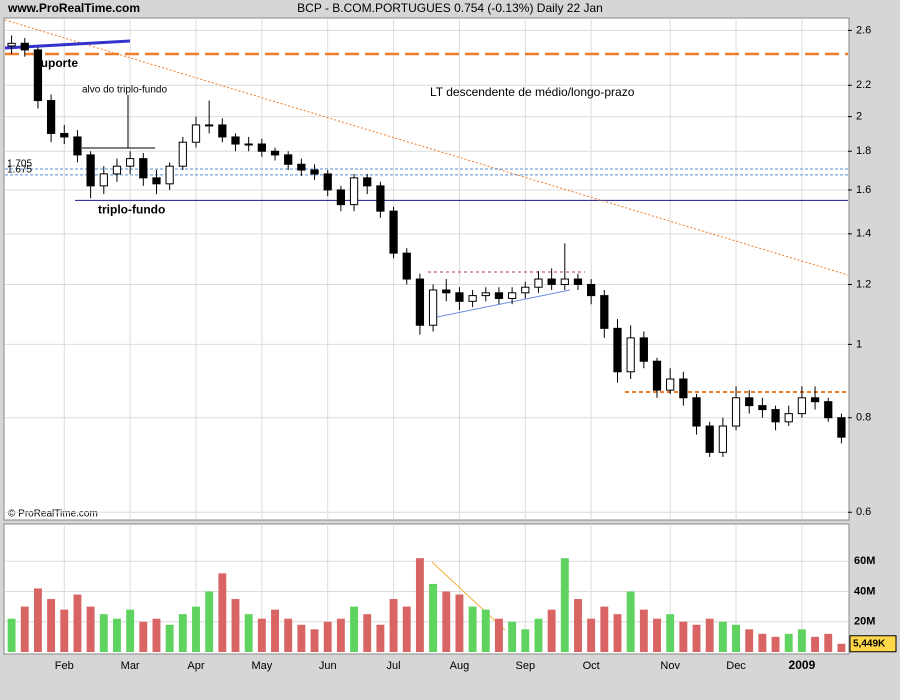  What do you see at coordinates (53, 514) in the screenshot?
I see `copyright: © ProRealTime.com` at bounding box center [53, 514].